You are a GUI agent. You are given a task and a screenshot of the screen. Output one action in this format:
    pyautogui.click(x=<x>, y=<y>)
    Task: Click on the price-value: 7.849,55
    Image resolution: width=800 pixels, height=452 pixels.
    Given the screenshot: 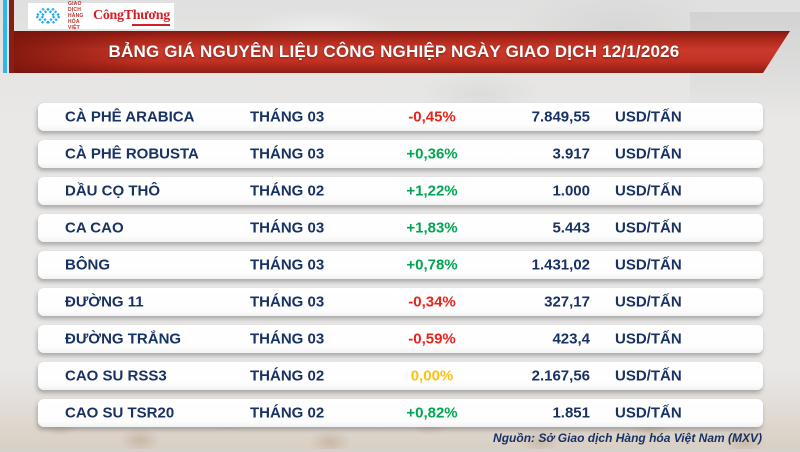 What is the action you would take?
    pyautogui.click(x=560, y=117)
    